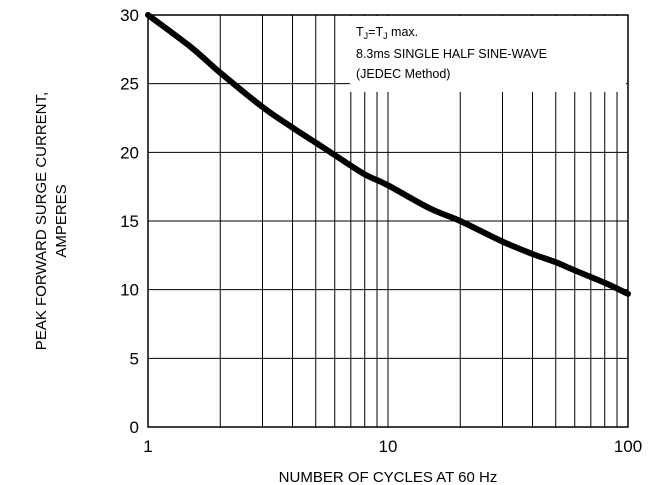 This screenshot has width=662, height=485. I want to click on y-tick-label: 25, so click(129, 84).